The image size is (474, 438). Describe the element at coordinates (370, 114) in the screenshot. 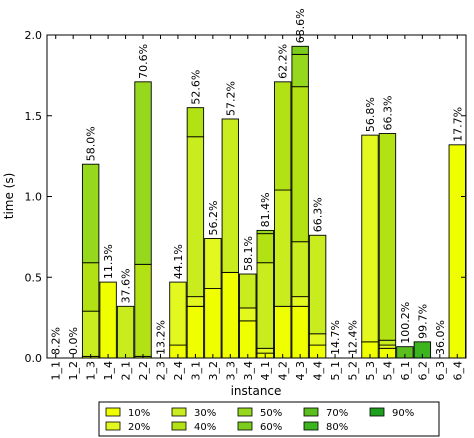

I see `bar-value-label: 56.8%` at that location.